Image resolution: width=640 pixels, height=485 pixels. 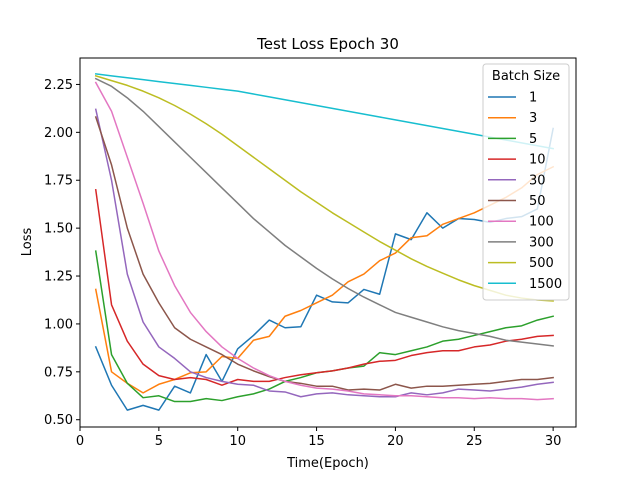 I want to click on legend-title: Batch Size, so click(x=526, y=76).